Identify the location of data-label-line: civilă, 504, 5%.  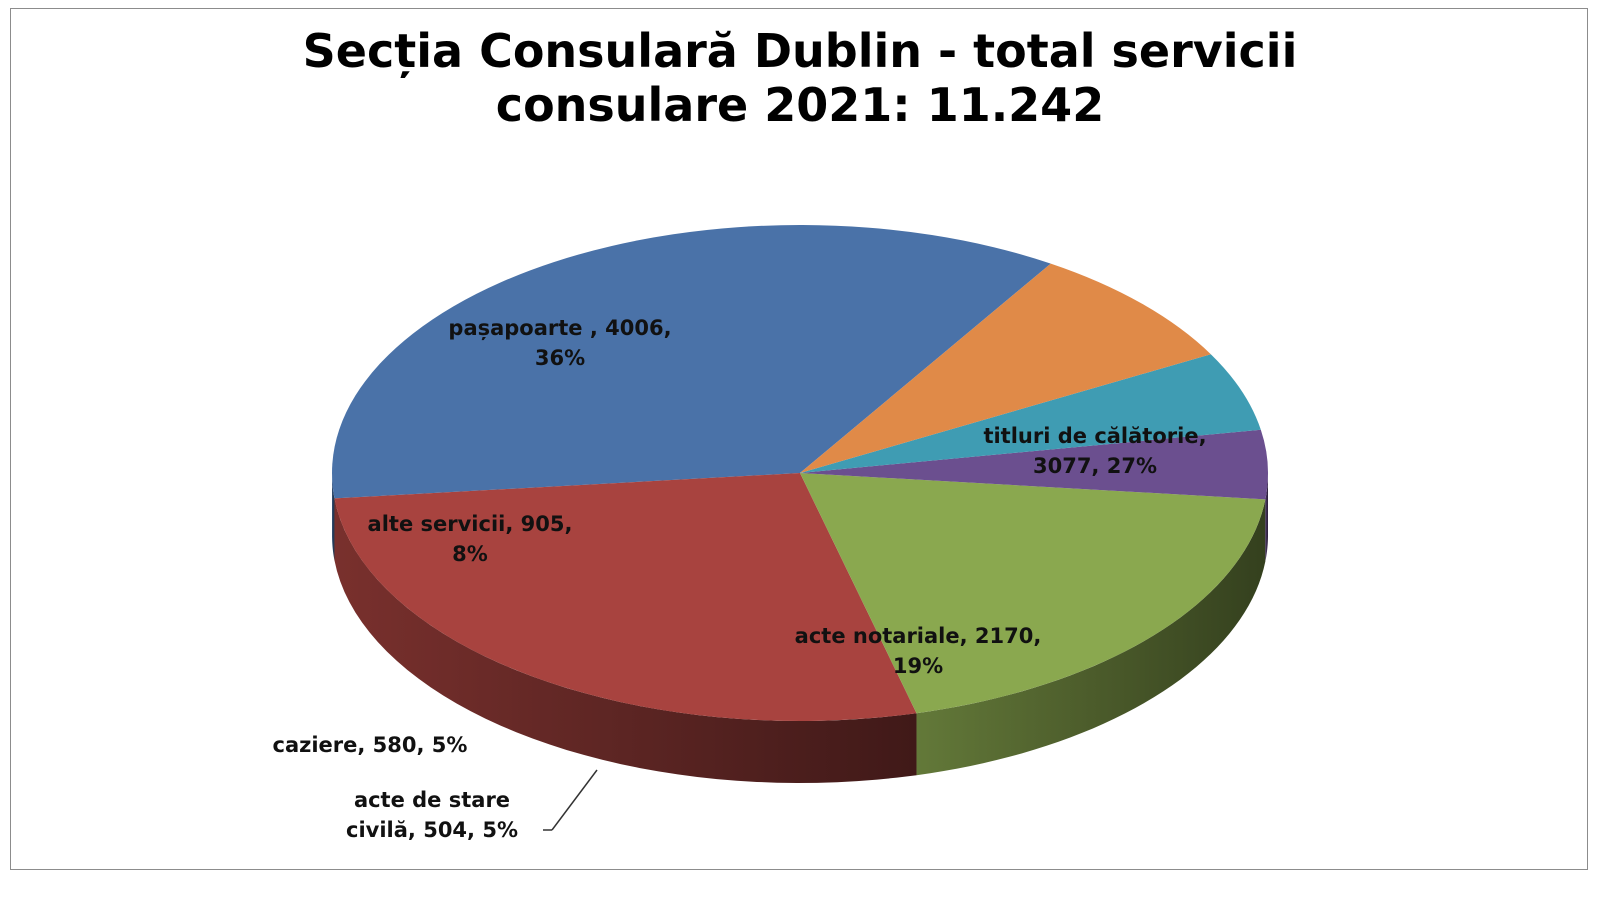
(432, 830).